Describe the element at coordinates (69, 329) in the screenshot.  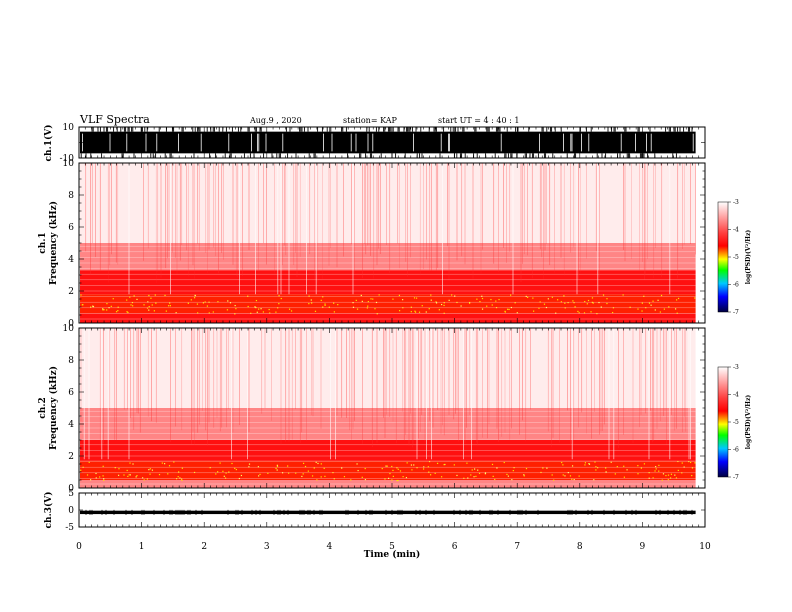
I see `frequency-tick-label: 10` at that location.